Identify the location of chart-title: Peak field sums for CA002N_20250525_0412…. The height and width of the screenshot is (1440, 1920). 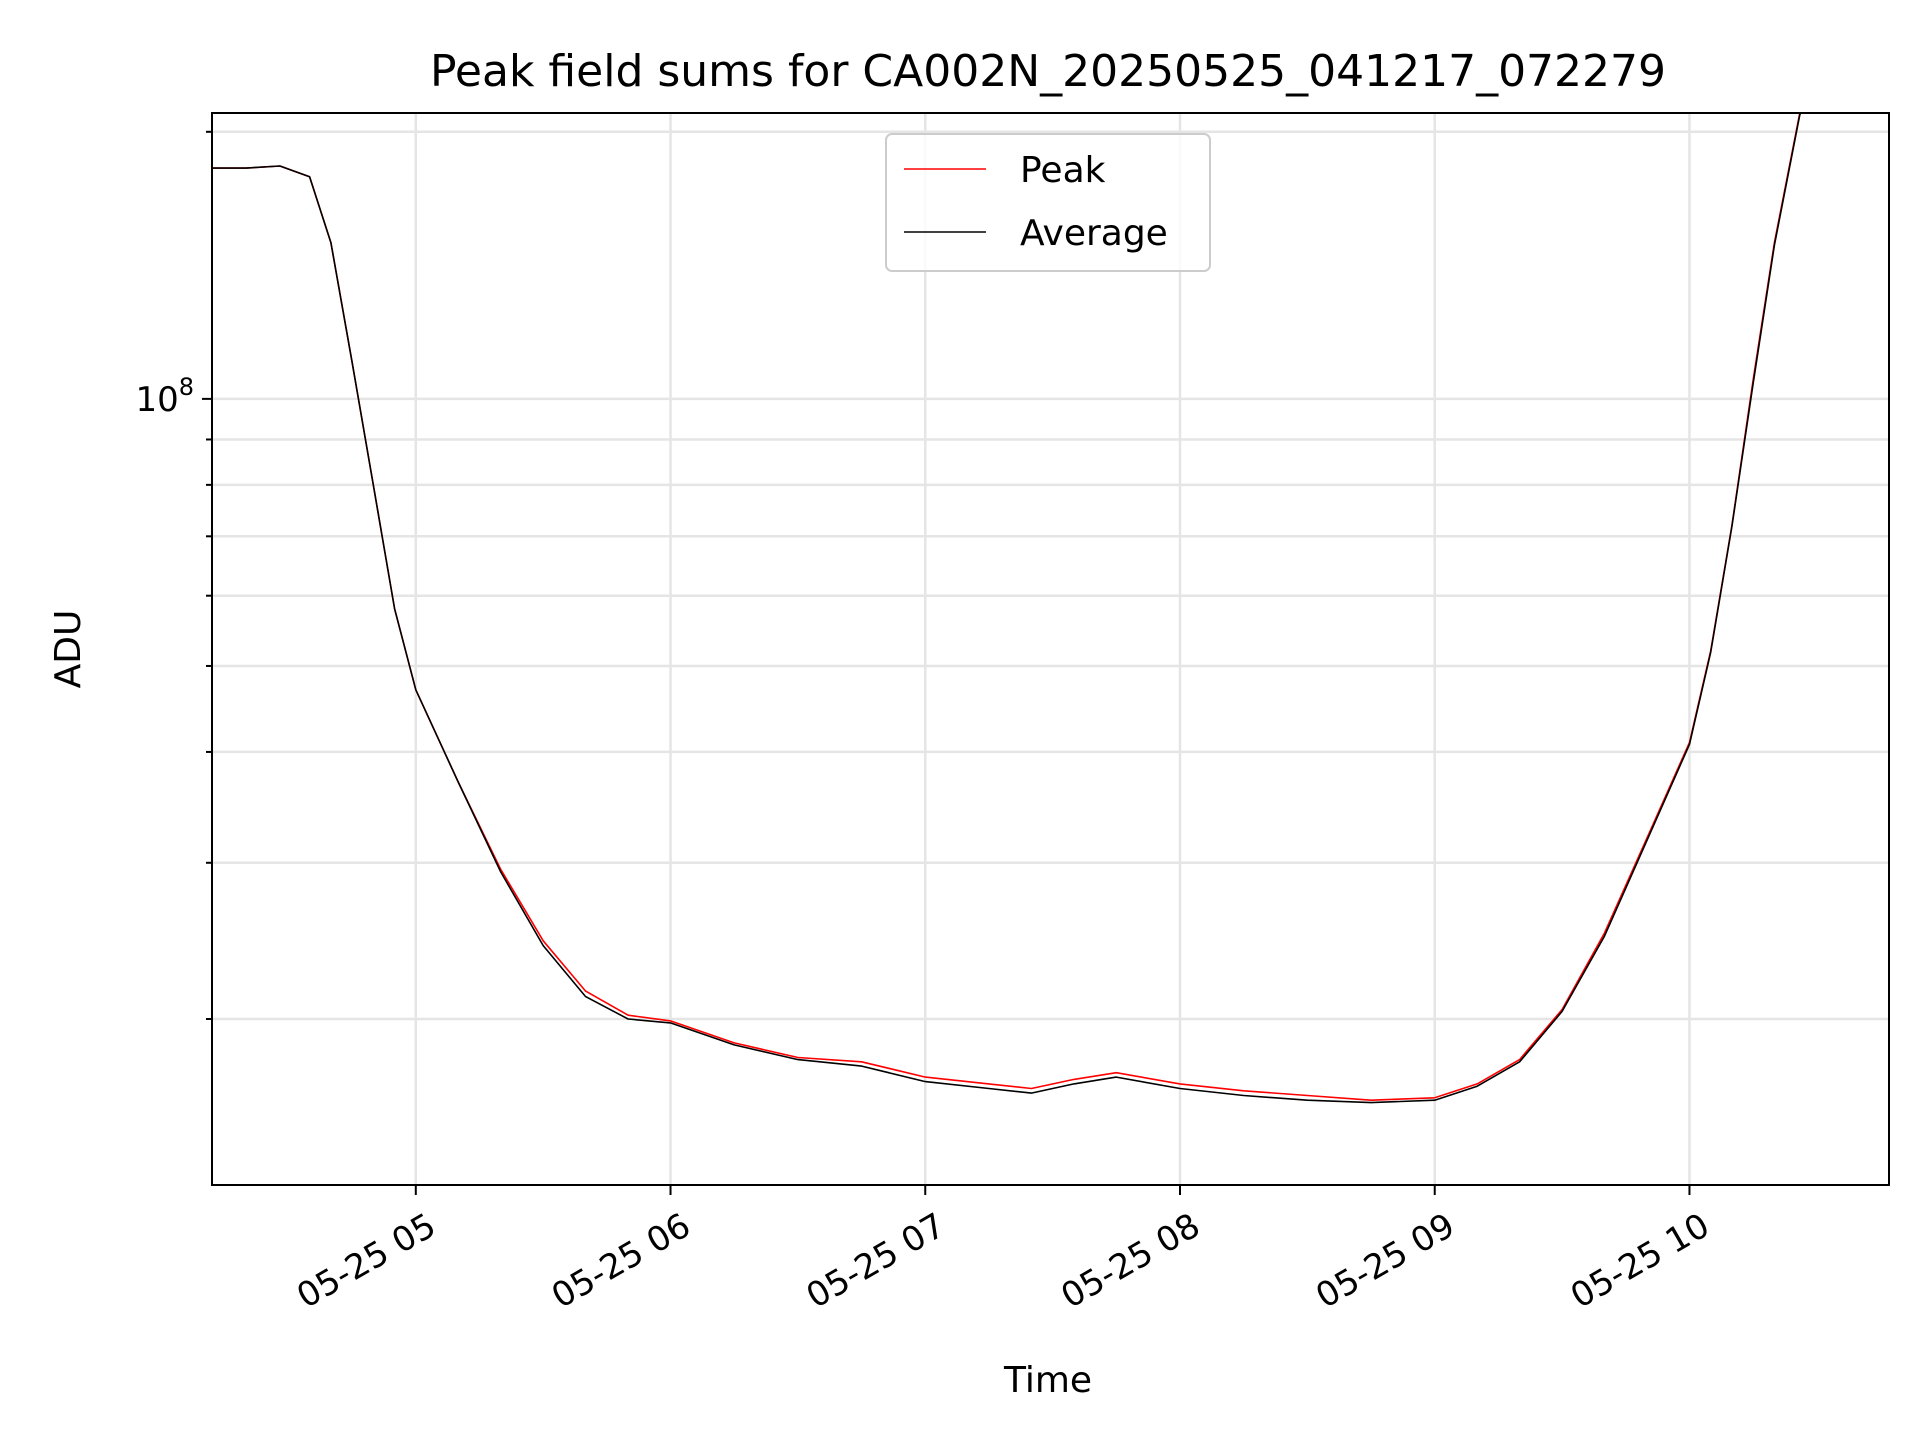
(1048, 71).